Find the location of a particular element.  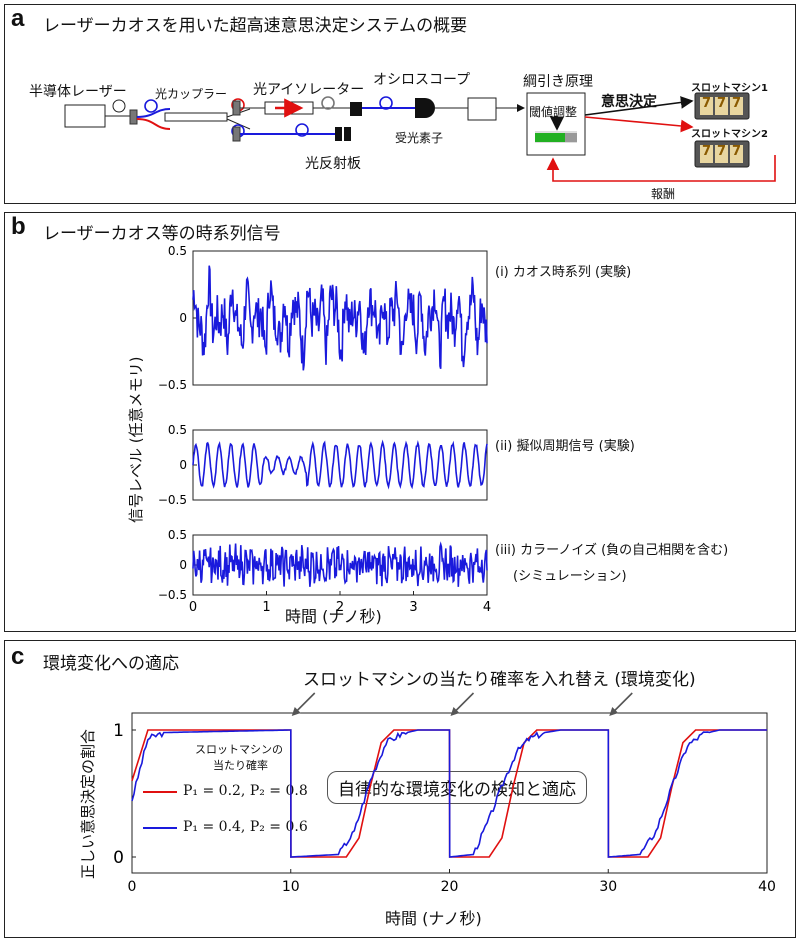

oscilloscope-box is located at coordinates (482, 109).